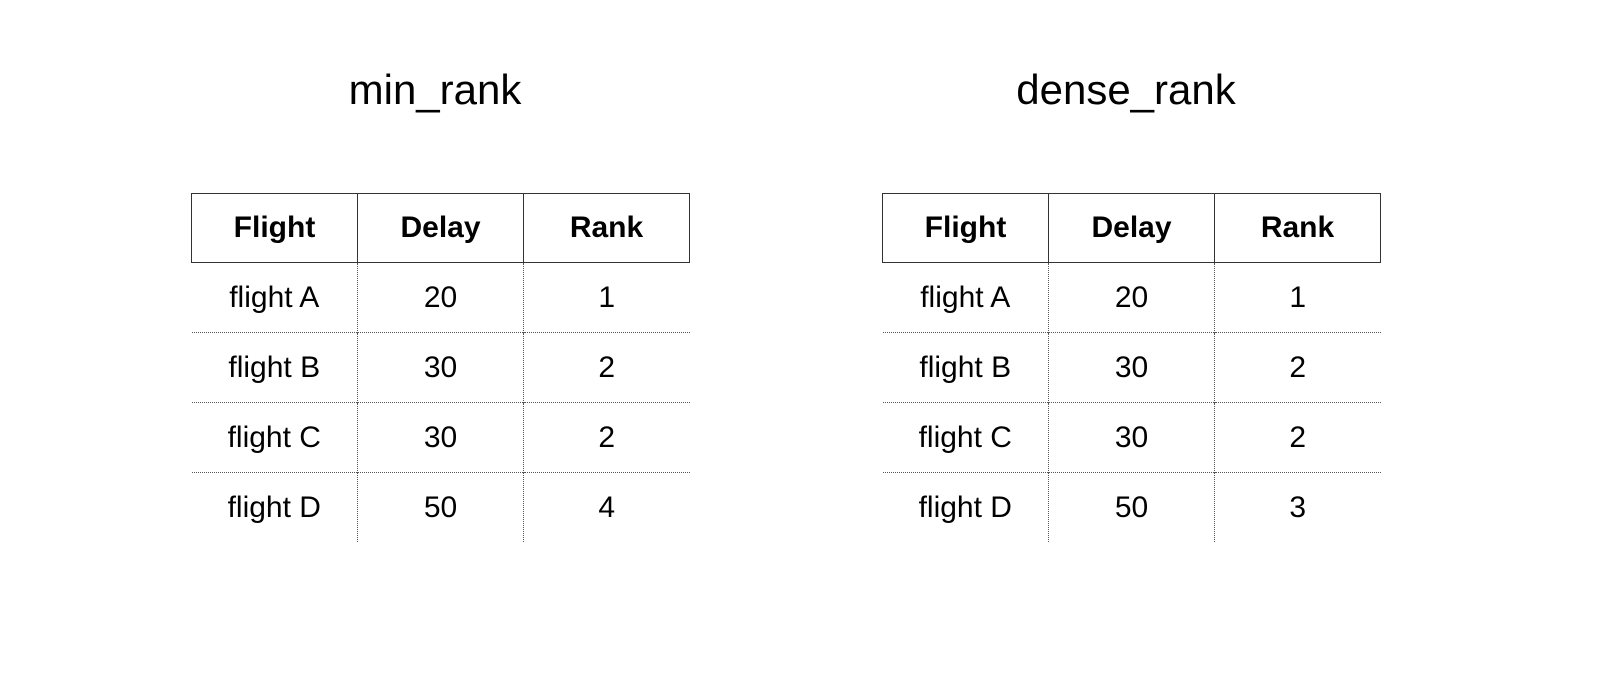 This screenshot has width=1600, height=691. Describe the element at coordinates (1297, 507) in the screenshot. I see `rank-cell: 3` at that location.